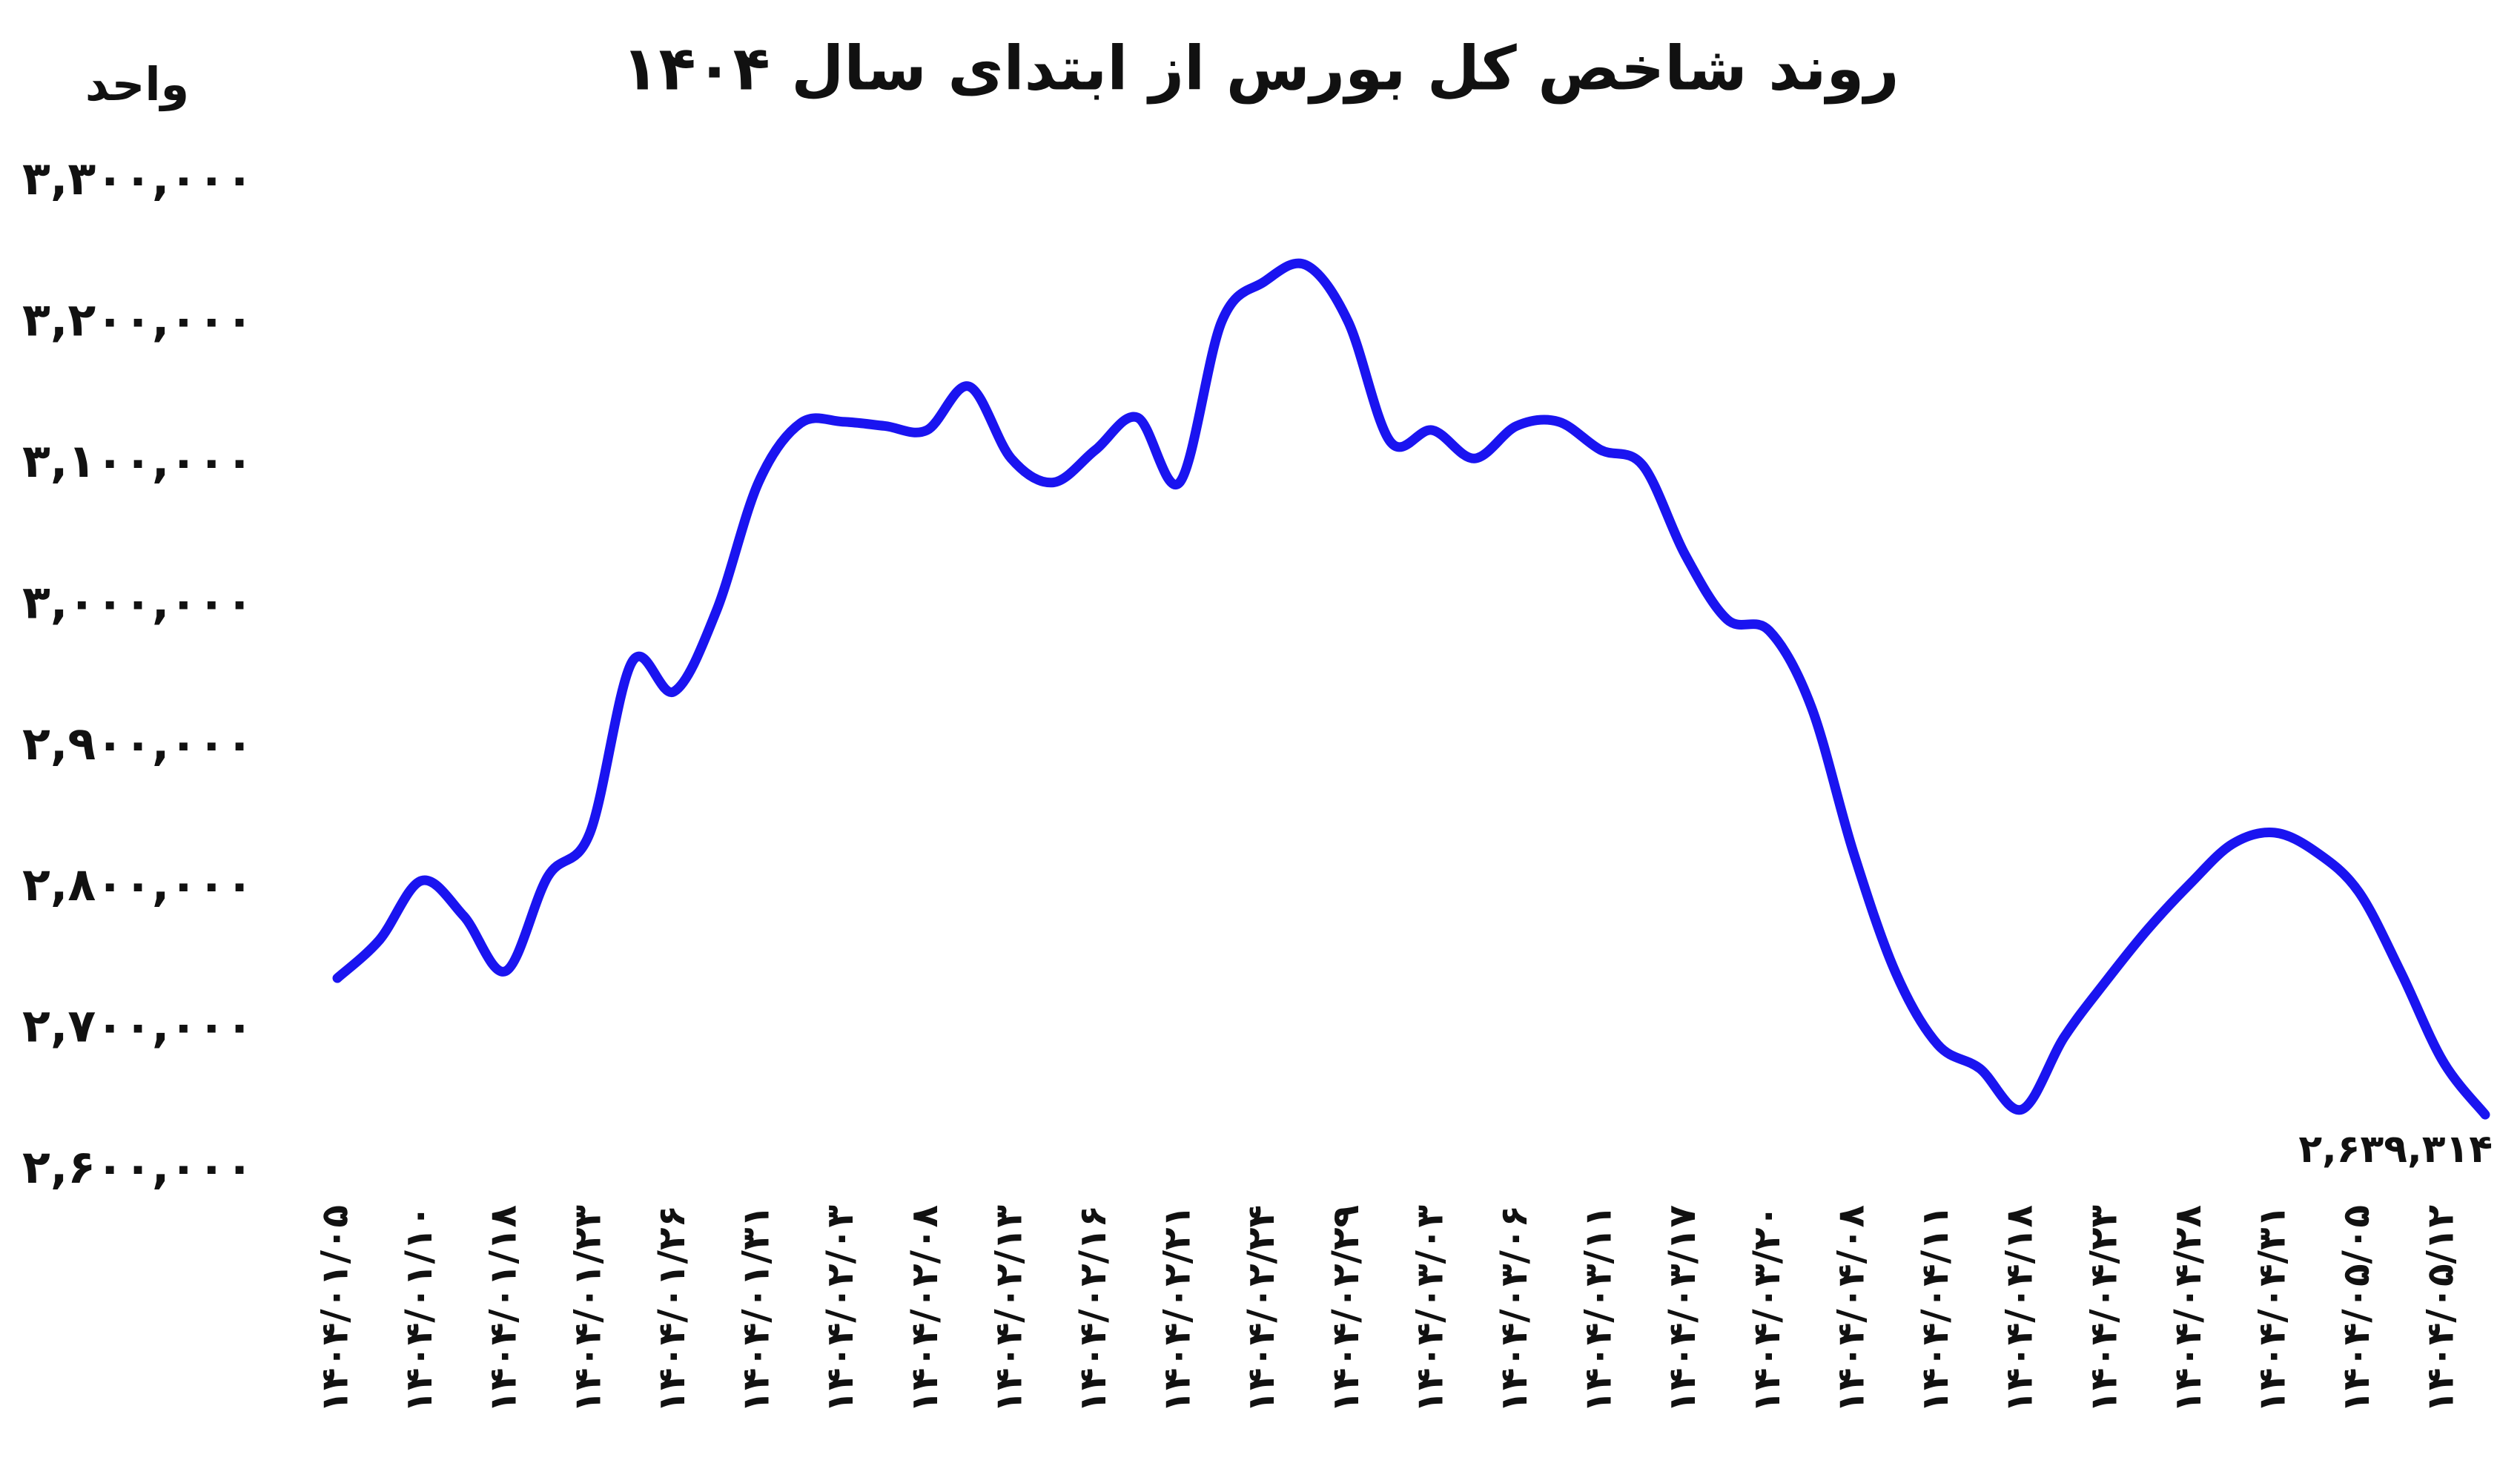 This screenshot has width=2520, height=1469. What do you see at coordinates (2019, 1309) in the screenshot?
I see `x-tick-label: ۱۴۰۴/۰۴/۱۸` at bounding box center [2019, 1309].